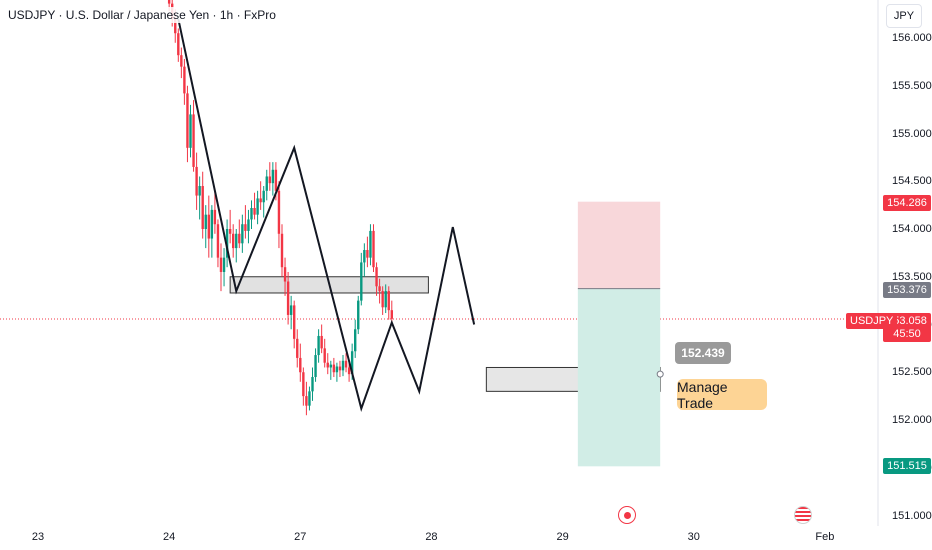  What do you see at coordinates (300, 537) in the screenshot?
I see `x-tick-label: 27` at bounding box center [300, 537].